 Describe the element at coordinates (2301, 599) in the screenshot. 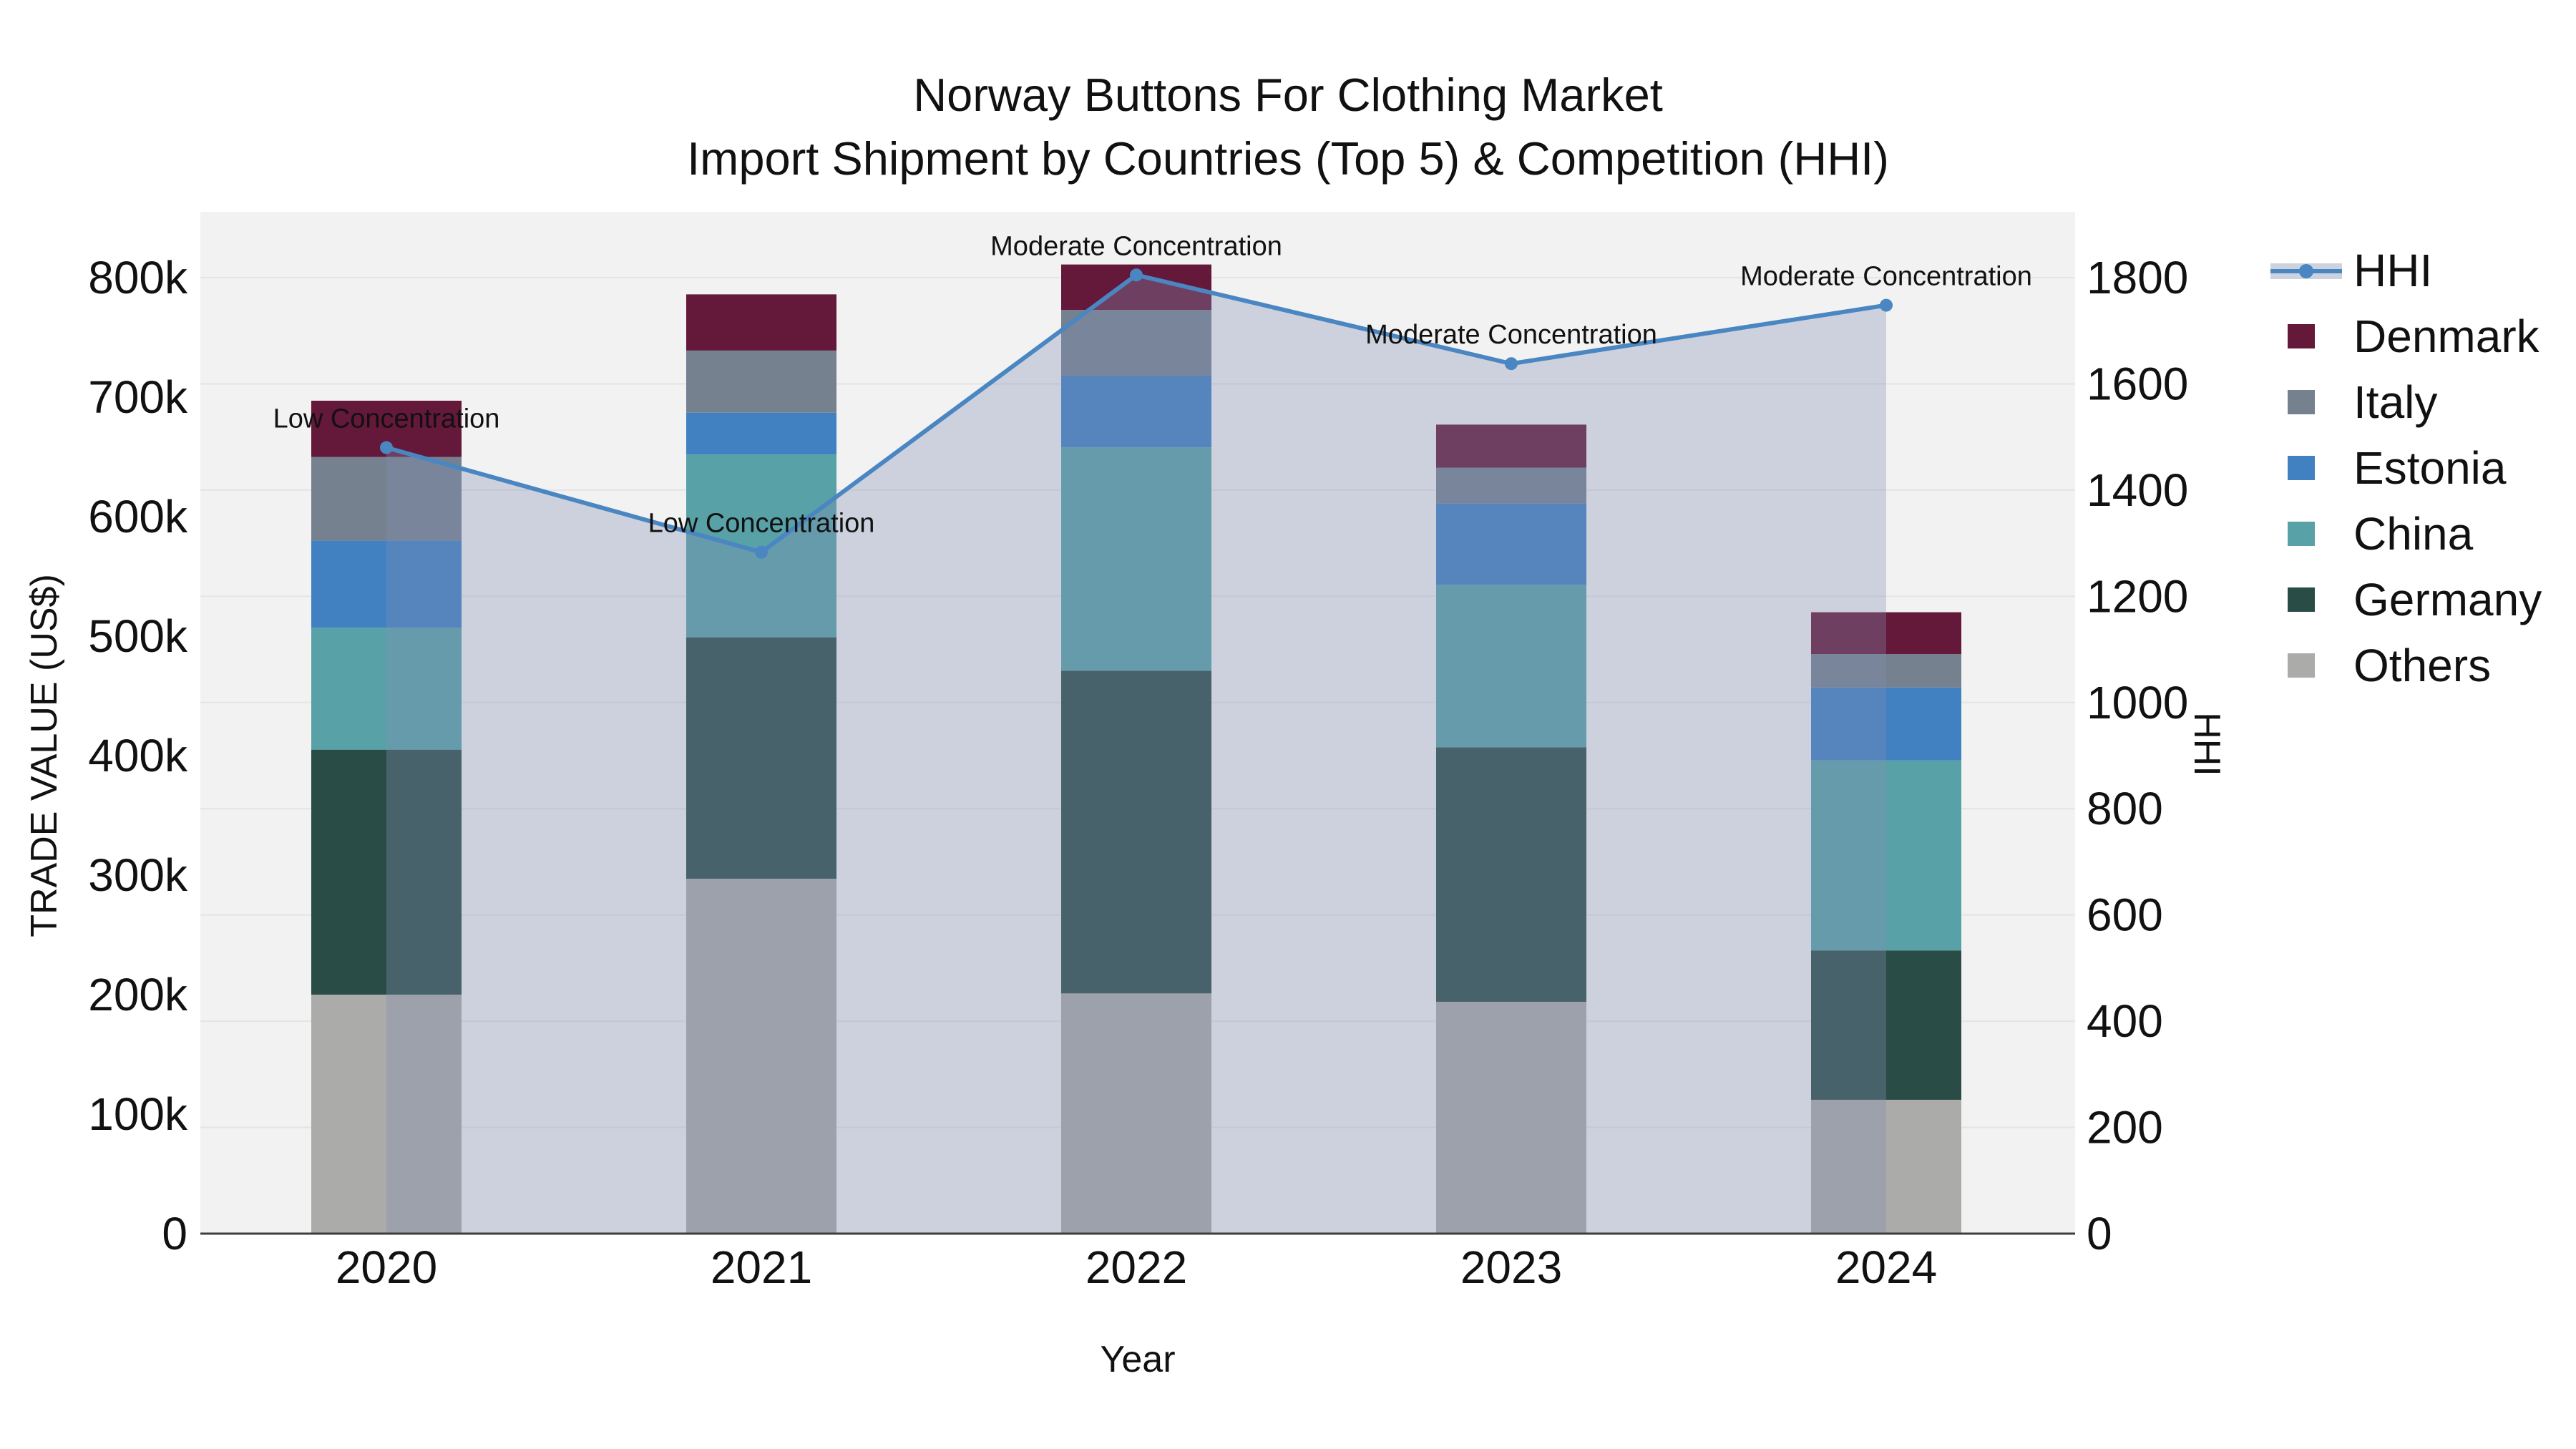

I see `germany-swatch-icon` at that location.